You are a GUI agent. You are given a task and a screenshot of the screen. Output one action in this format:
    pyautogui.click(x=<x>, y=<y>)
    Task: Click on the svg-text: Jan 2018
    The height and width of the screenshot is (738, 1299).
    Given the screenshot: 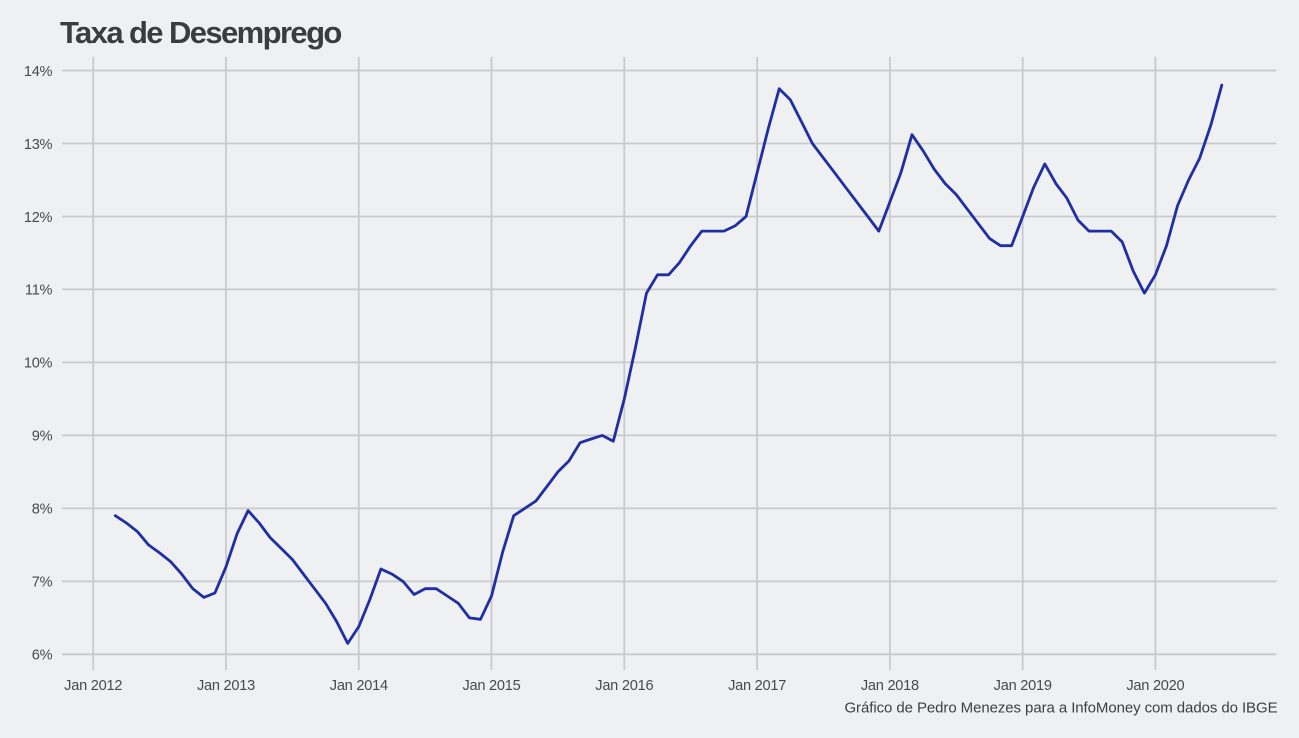 What is the action you would take?
    pyautogui.click(x=890, y=686)
    